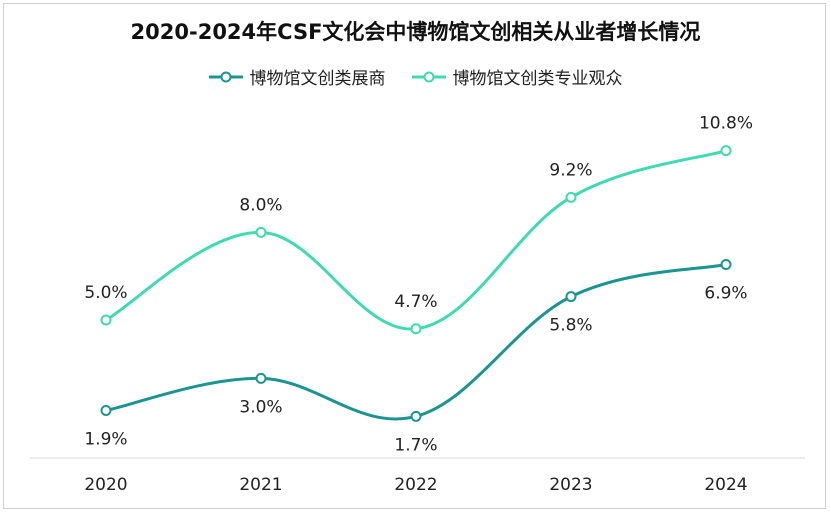  I want to click on data-label-s1-2022: 4.7%, so click(415, 302).